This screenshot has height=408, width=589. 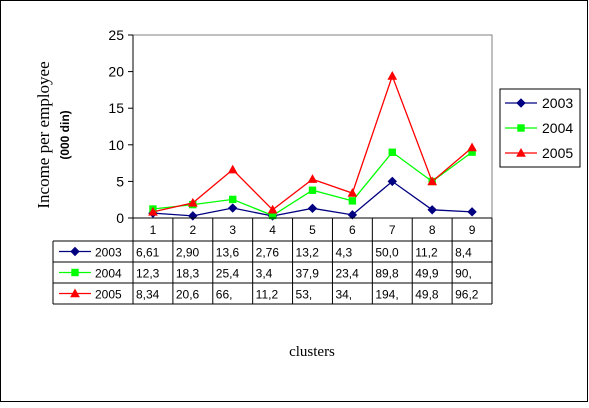 What do you see at coordinates (228, 274) in the screenshot?
I see `table-cell: 25,4` at bounding box center [228, 274].